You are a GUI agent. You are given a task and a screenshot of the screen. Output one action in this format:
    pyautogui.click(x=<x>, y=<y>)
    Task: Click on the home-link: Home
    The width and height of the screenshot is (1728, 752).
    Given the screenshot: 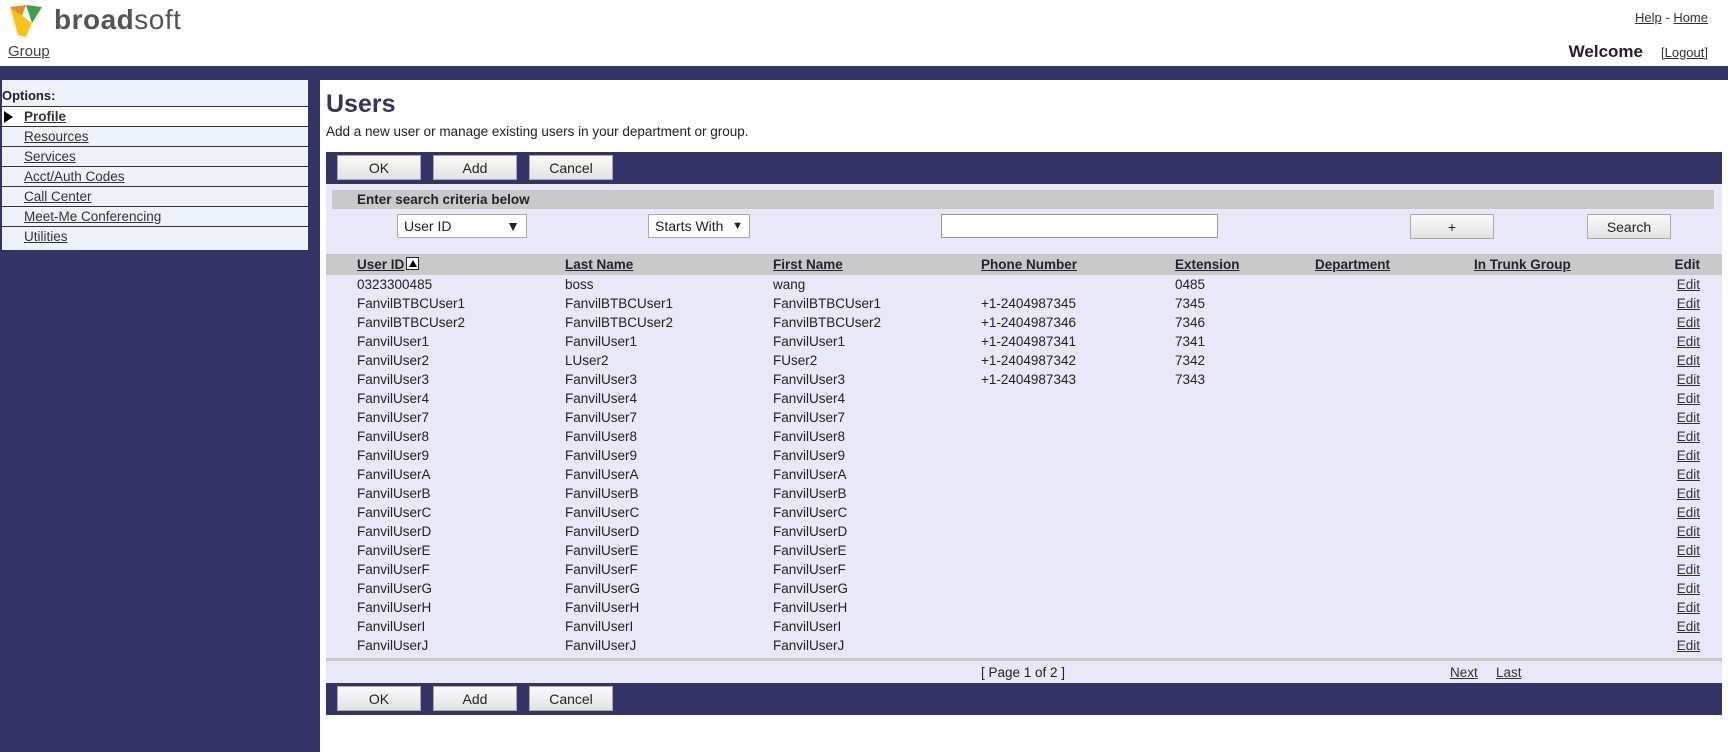 What is the action you would take?
    pyautogui.click(x=1690, y=17)
    